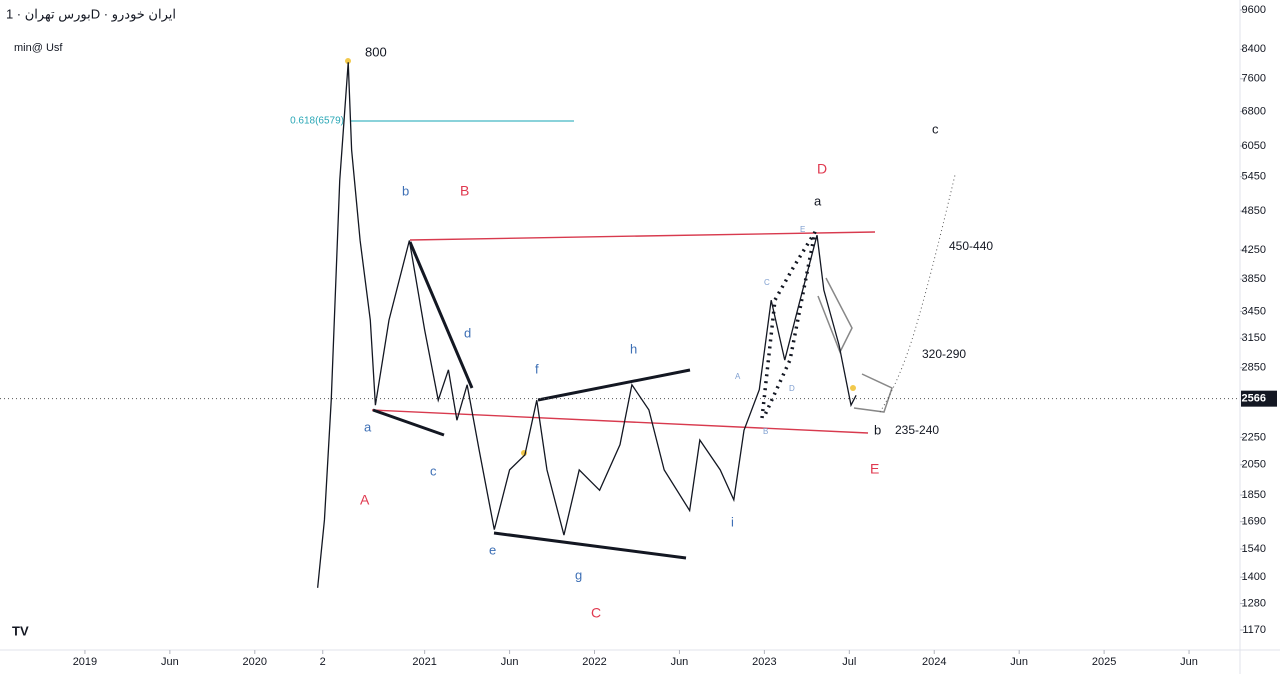 This screenshot has height=679, width=1280. Describe the element at coordinates (1254, 465) in the screenshot. I see `y-tick-label: 2050` at that location.